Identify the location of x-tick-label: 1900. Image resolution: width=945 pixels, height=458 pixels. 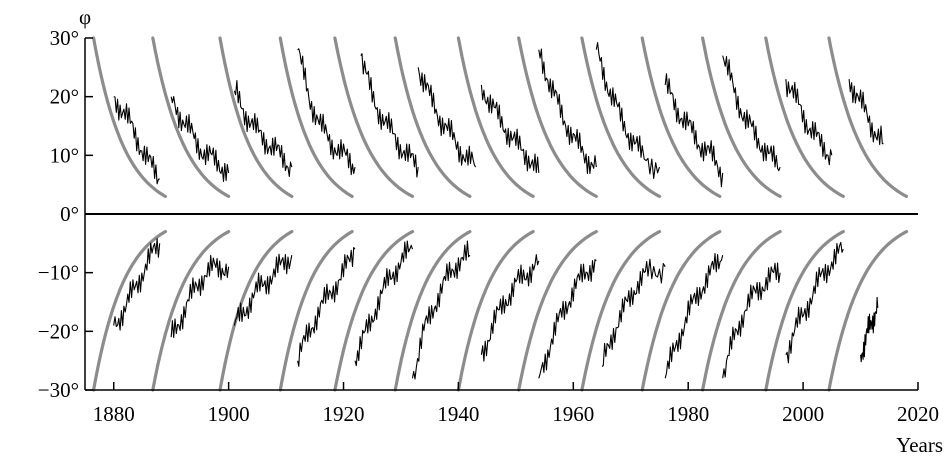
(229, 414).